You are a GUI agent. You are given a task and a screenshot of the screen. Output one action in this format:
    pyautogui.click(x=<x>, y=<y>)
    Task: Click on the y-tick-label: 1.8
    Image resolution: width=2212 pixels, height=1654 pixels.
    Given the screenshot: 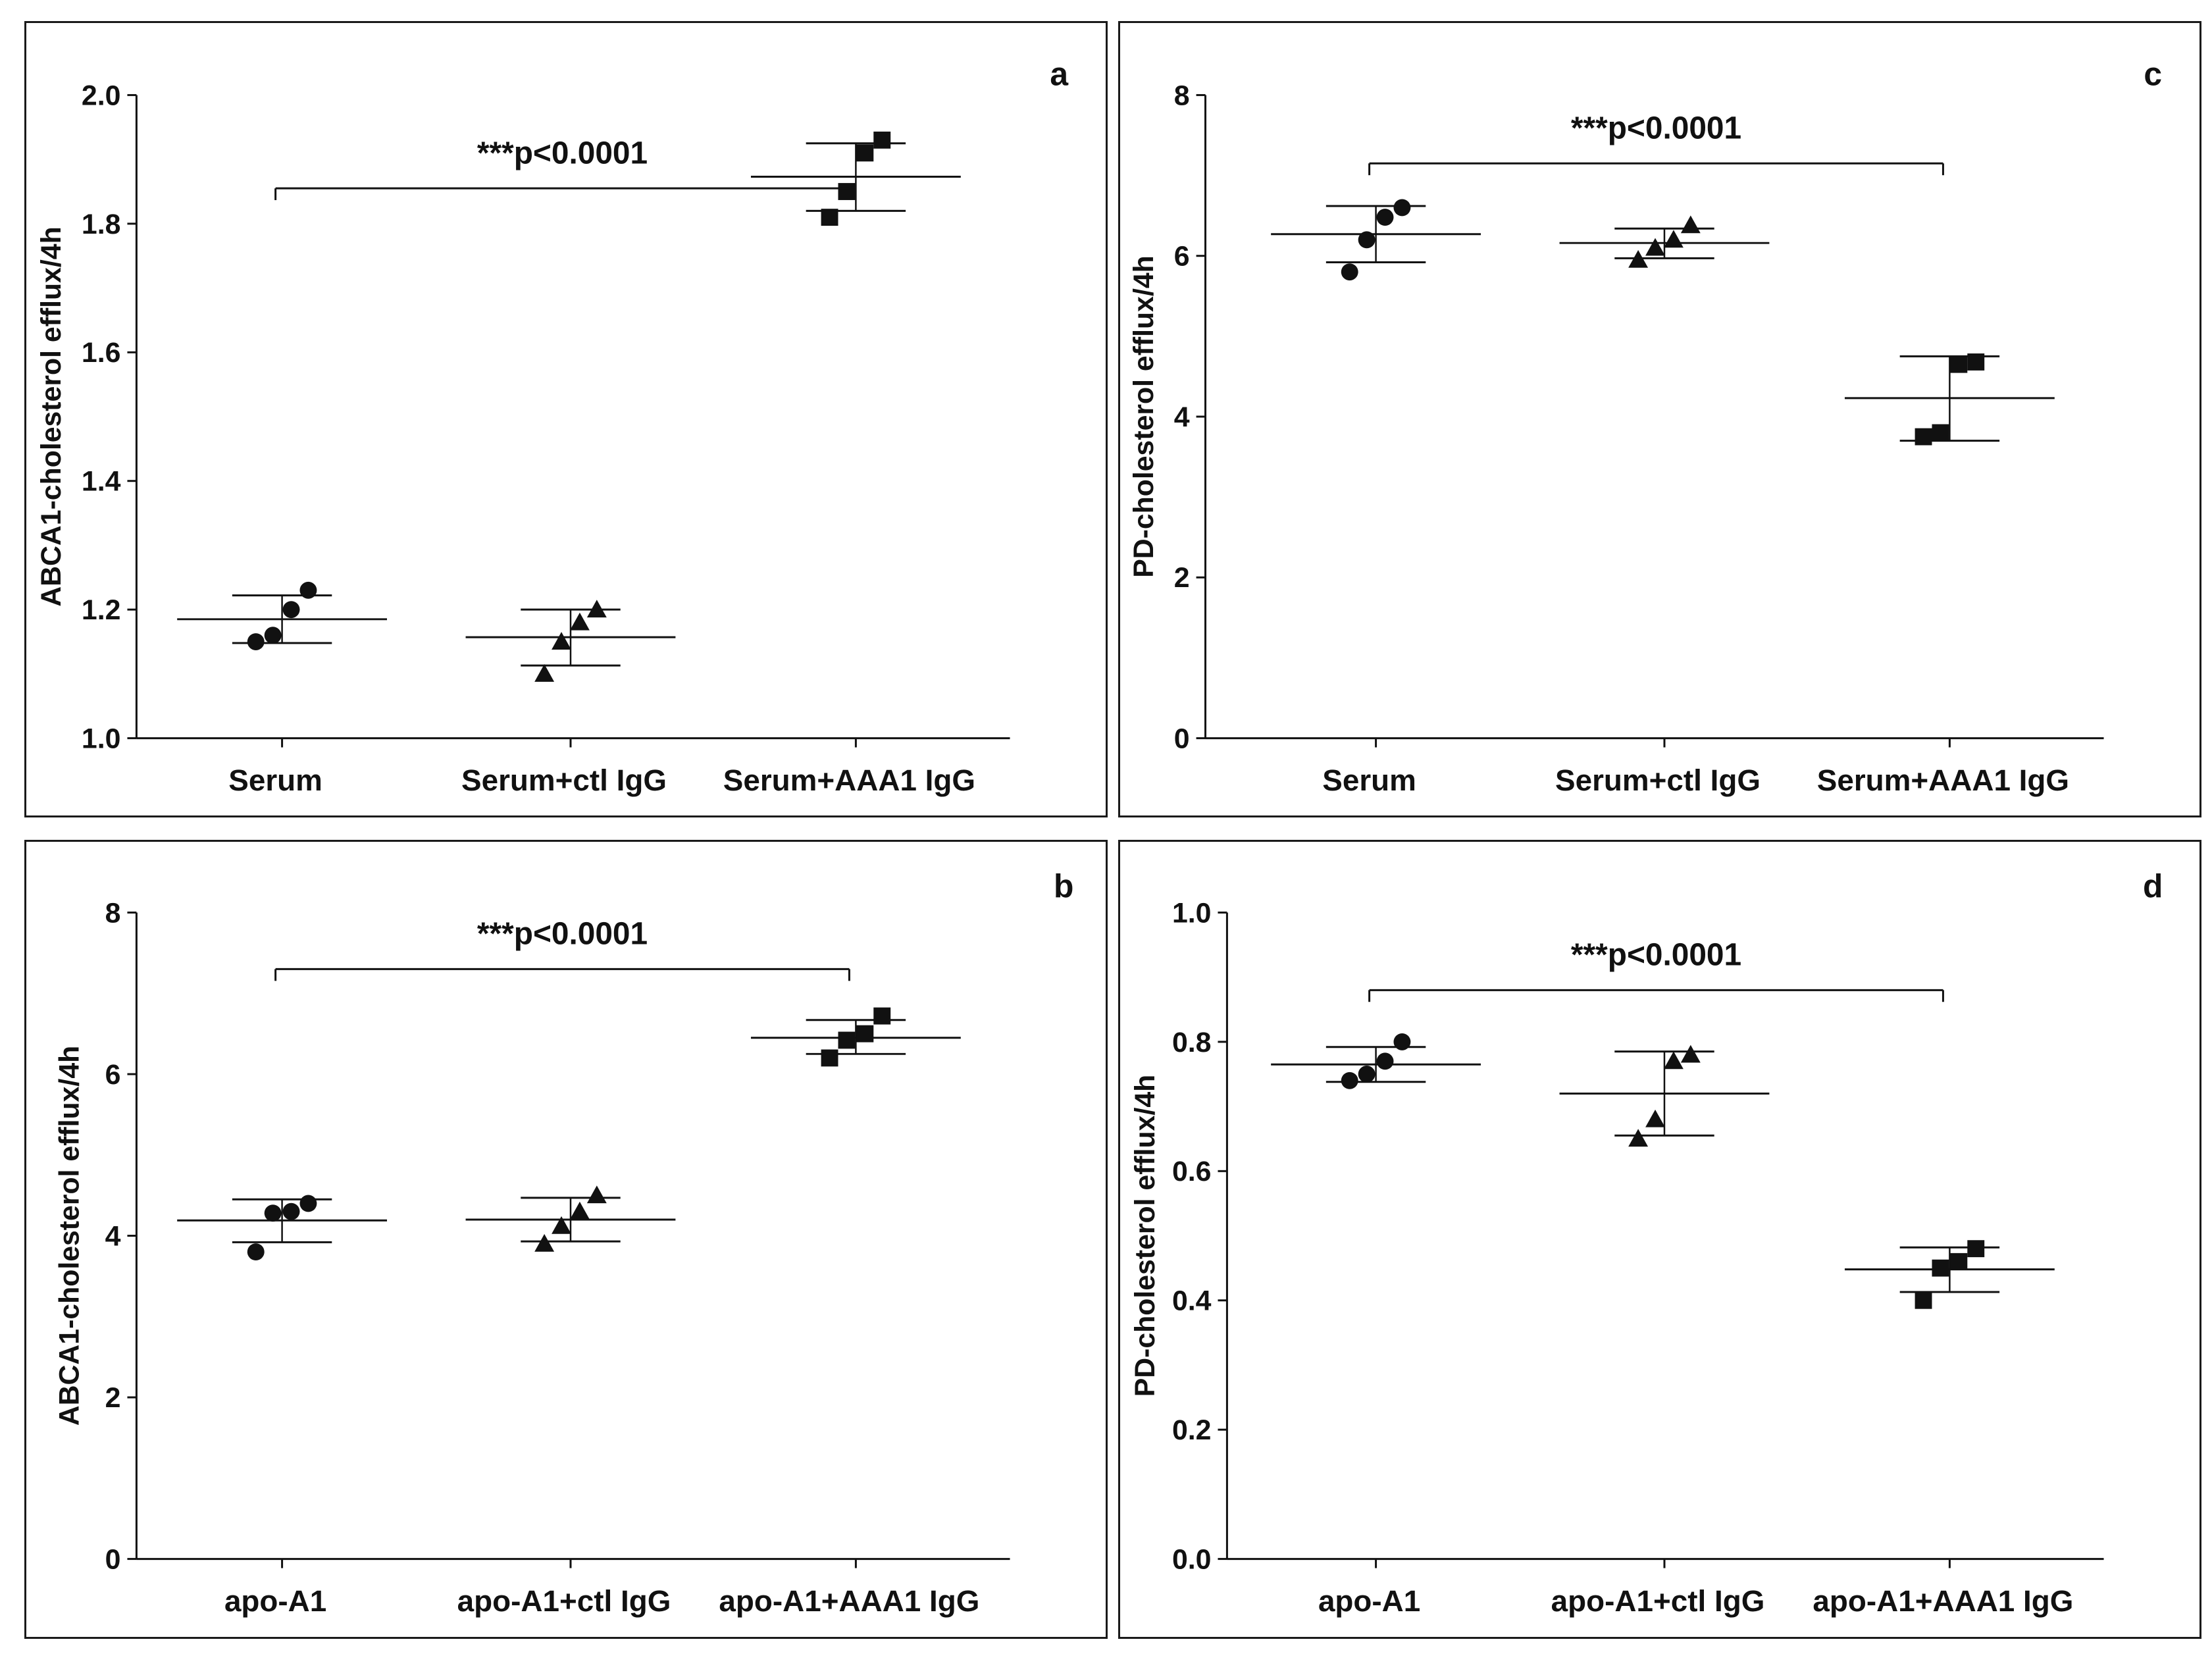 What is the action you would take?
    pyautogui.click(x=101, y=225)
    